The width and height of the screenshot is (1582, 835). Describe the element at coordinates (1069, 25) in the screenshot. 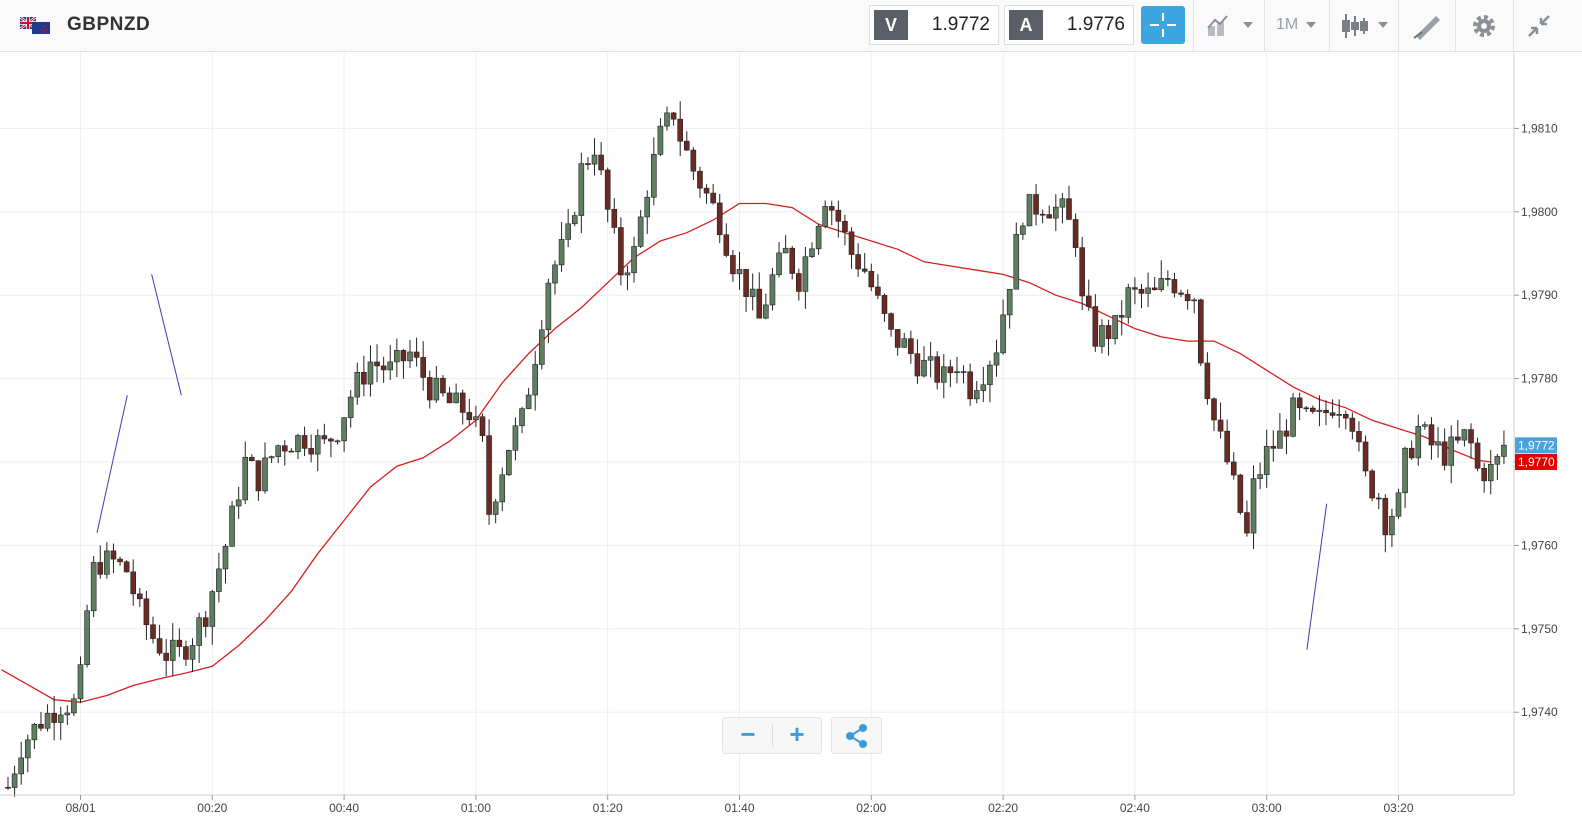

I see `buy-price-button: A 1.9776` at that location.